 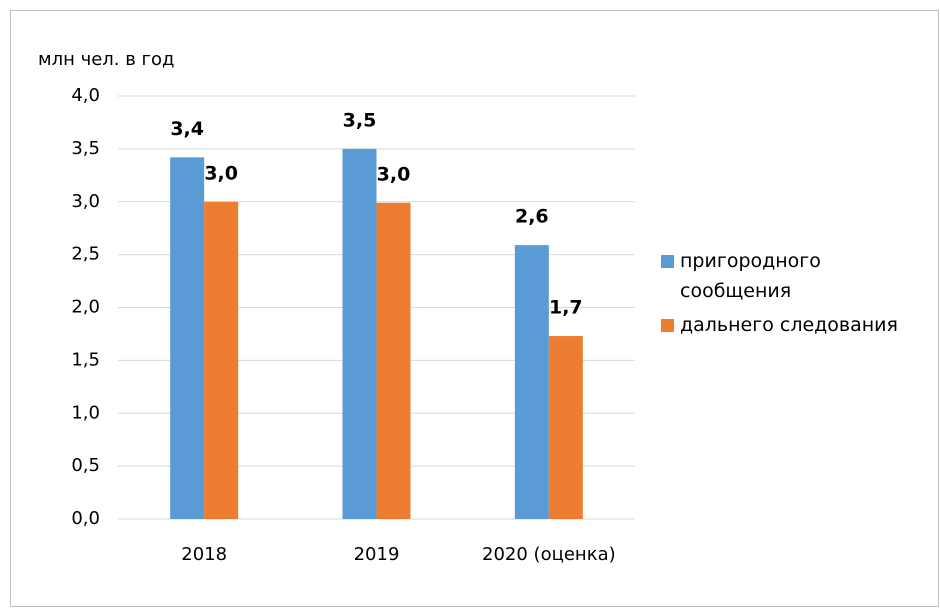 What do you see at coordinates (85, 307) in the screenshot?
I see `y-tick-label: 2,0` at bounding box center [85, 307].